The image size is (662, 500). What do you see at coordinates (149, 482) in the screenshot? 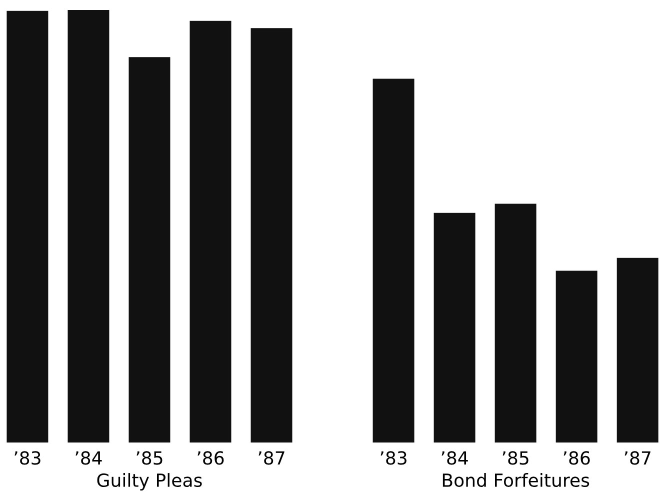
I see `text: Guilty Pleas` at bounding box center [149, 482].